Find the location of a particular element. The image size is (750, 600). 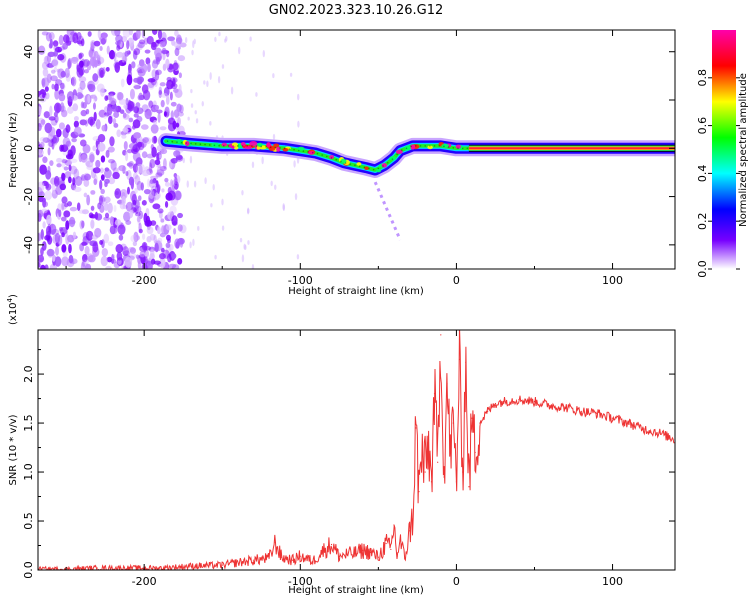

colorbar-label: Normalized spectral amplitude is located at coordinates (743, 150).